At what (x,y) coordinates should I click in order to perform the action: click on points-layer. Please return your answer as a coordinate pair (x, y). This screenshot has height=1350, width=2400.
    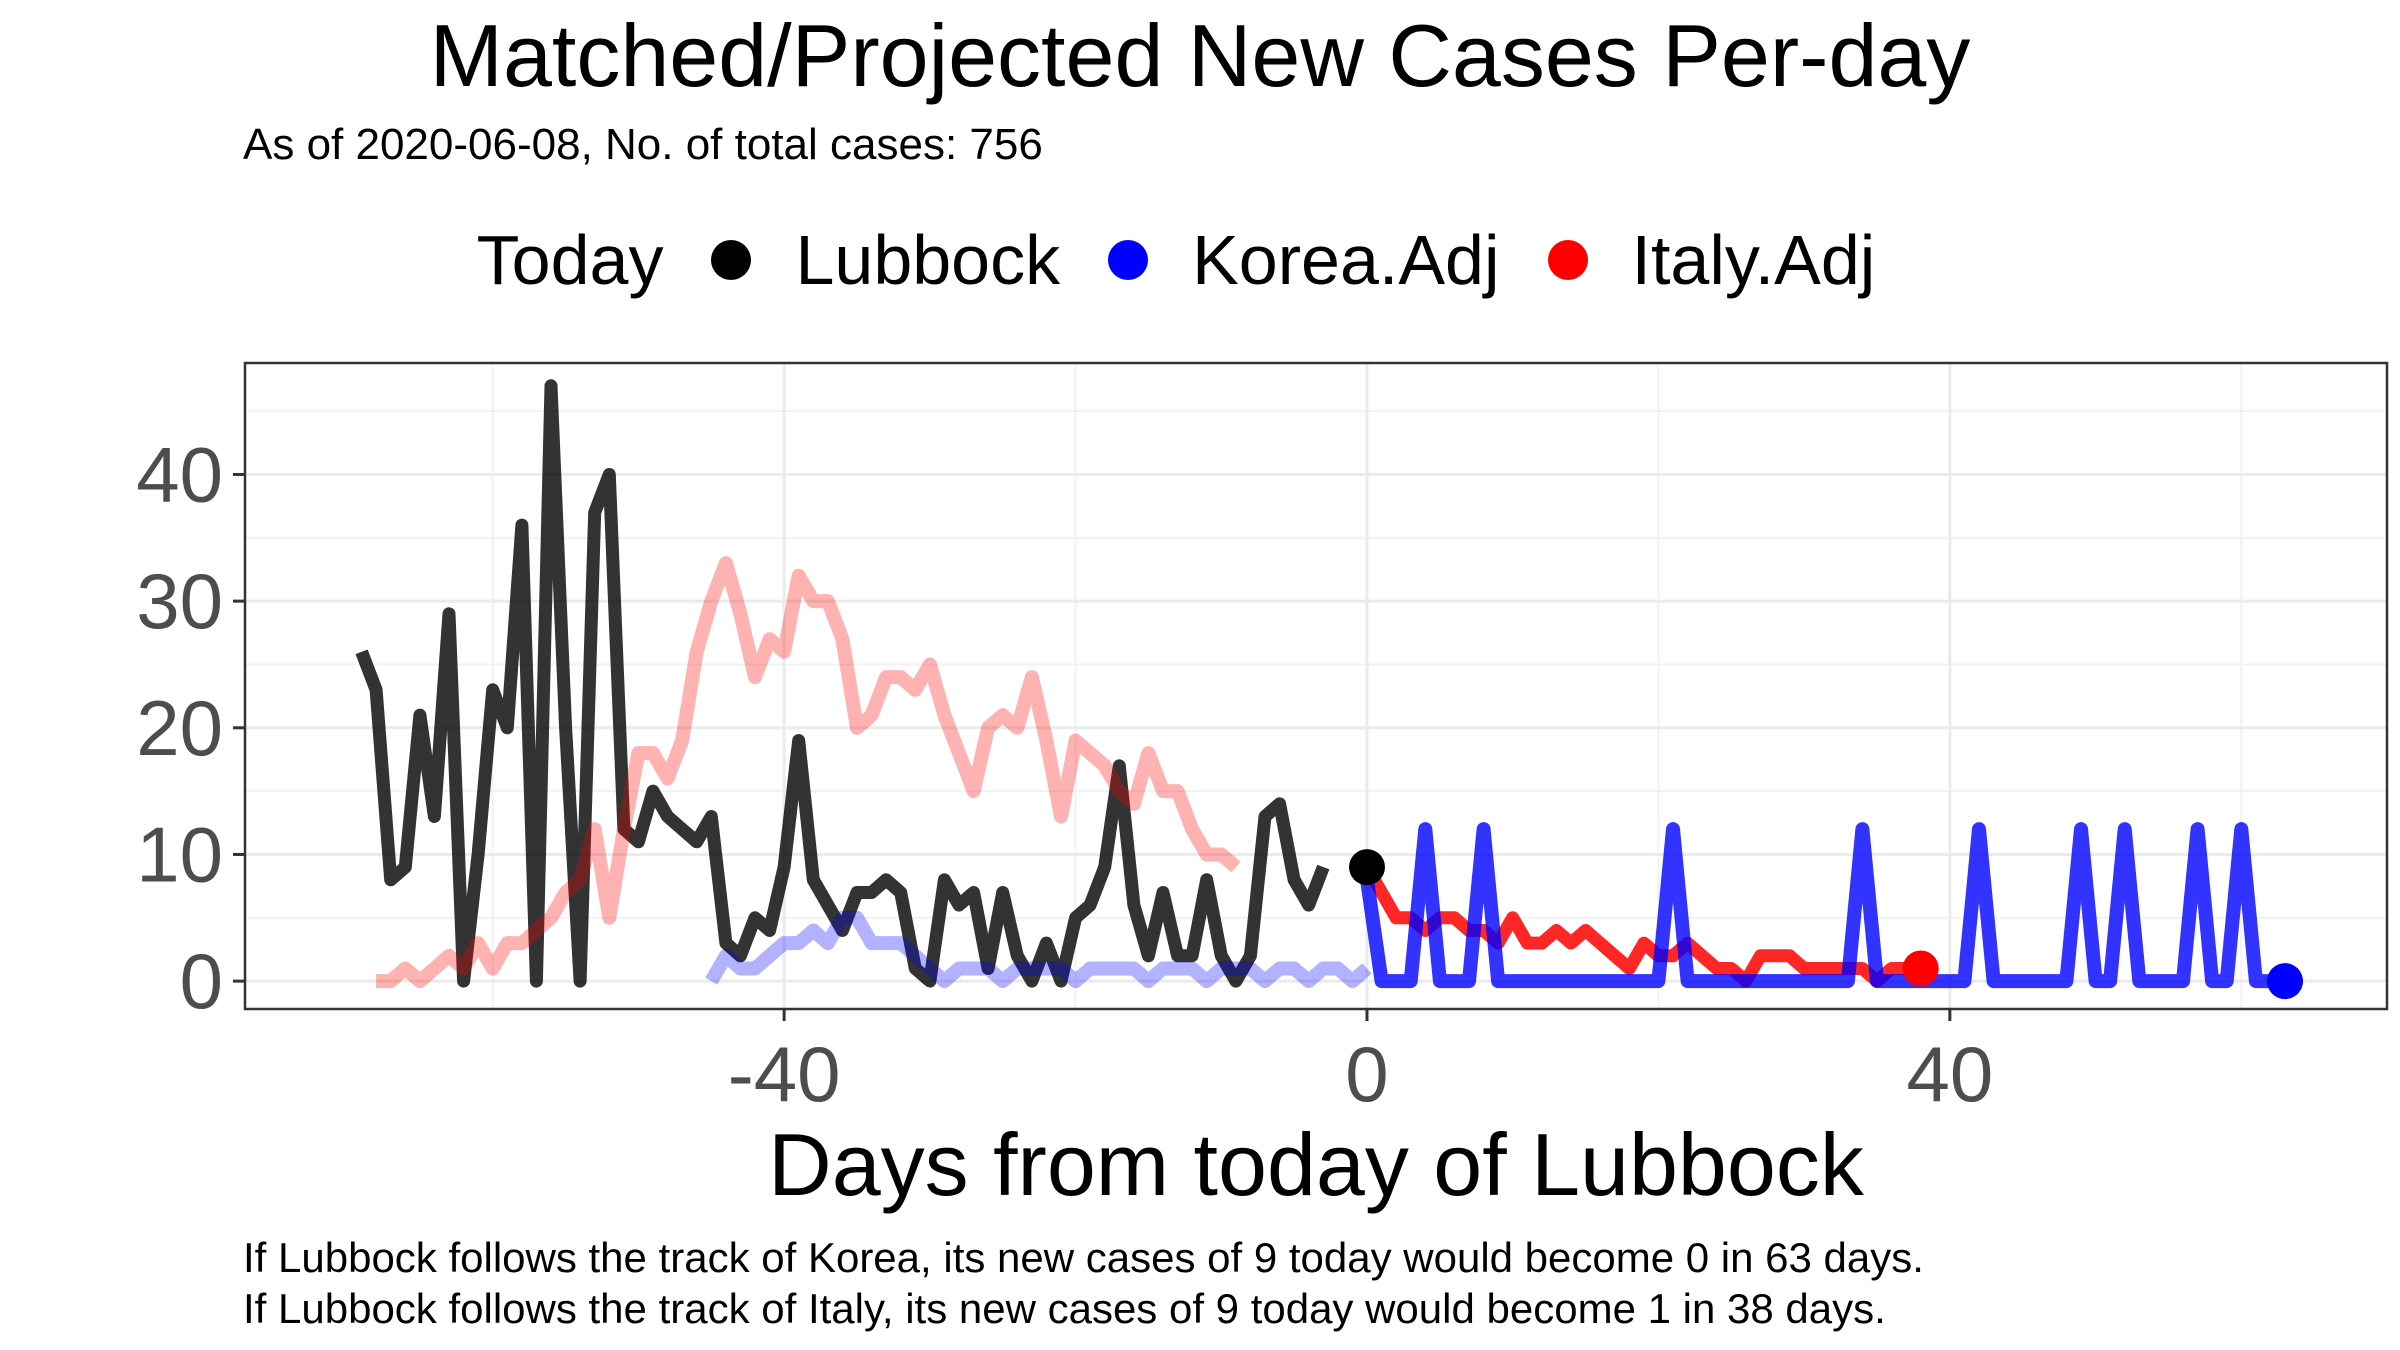
    Looking at the image, I should click on (1826, 924).